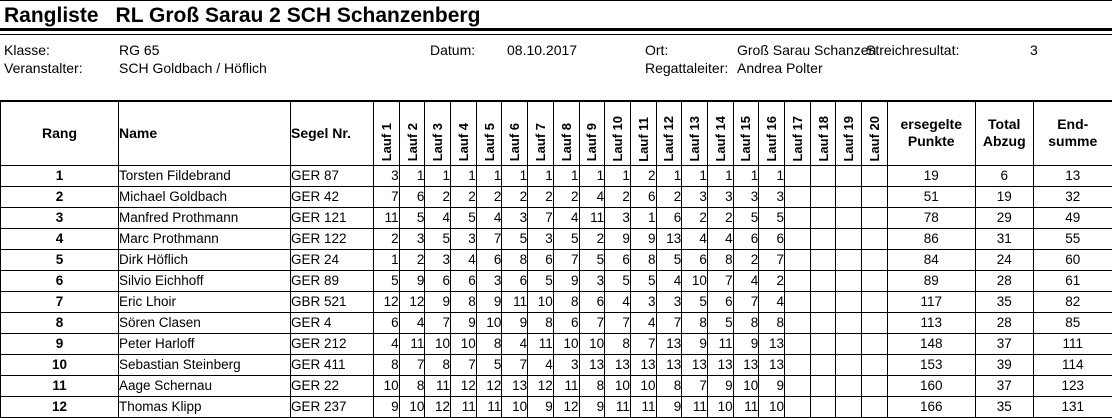 This screenshot has width=1112, height=418. I want to click on segel-nr-cell: GER 22, so click(332, 385).